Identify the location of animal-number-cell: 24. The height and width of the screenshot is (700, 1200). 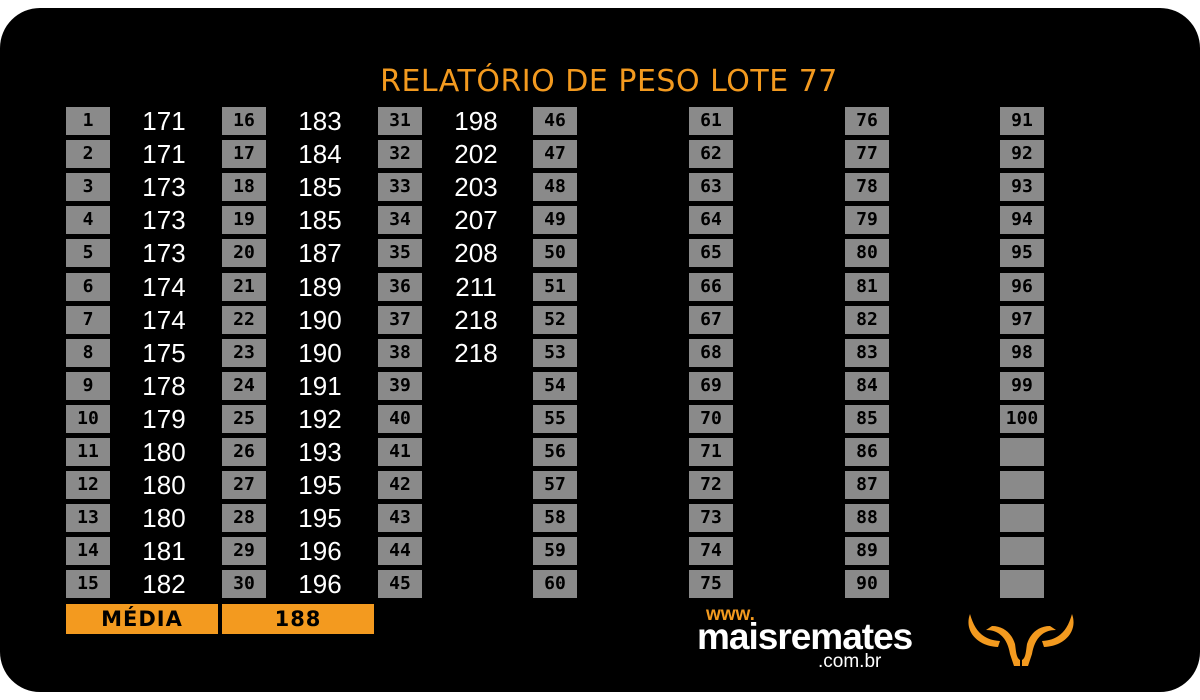
(244, 386).